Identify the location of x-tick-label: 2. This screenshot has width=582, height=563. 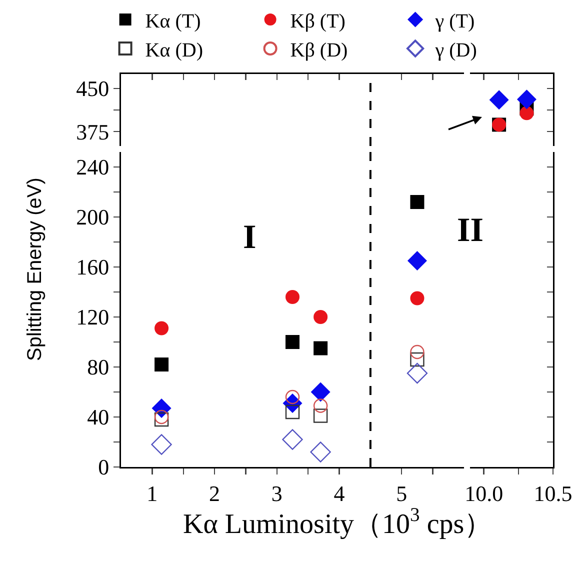
(214, 493).